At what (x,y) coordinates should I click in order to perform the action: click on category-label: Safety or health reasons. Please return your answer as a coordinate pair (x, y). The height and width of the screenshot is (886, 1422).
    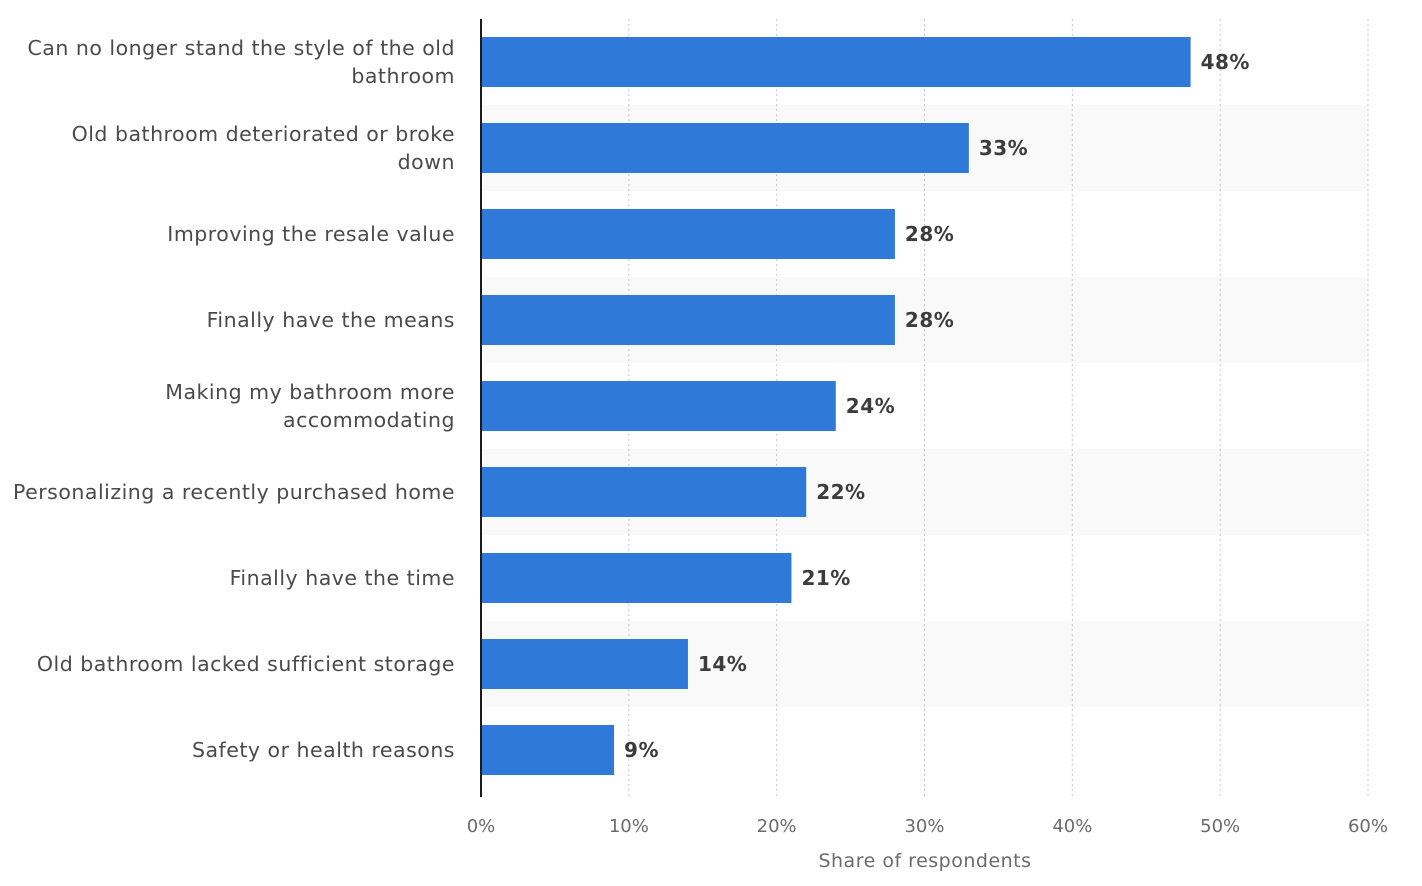
    Looking at the image, I should click on (323, 750).